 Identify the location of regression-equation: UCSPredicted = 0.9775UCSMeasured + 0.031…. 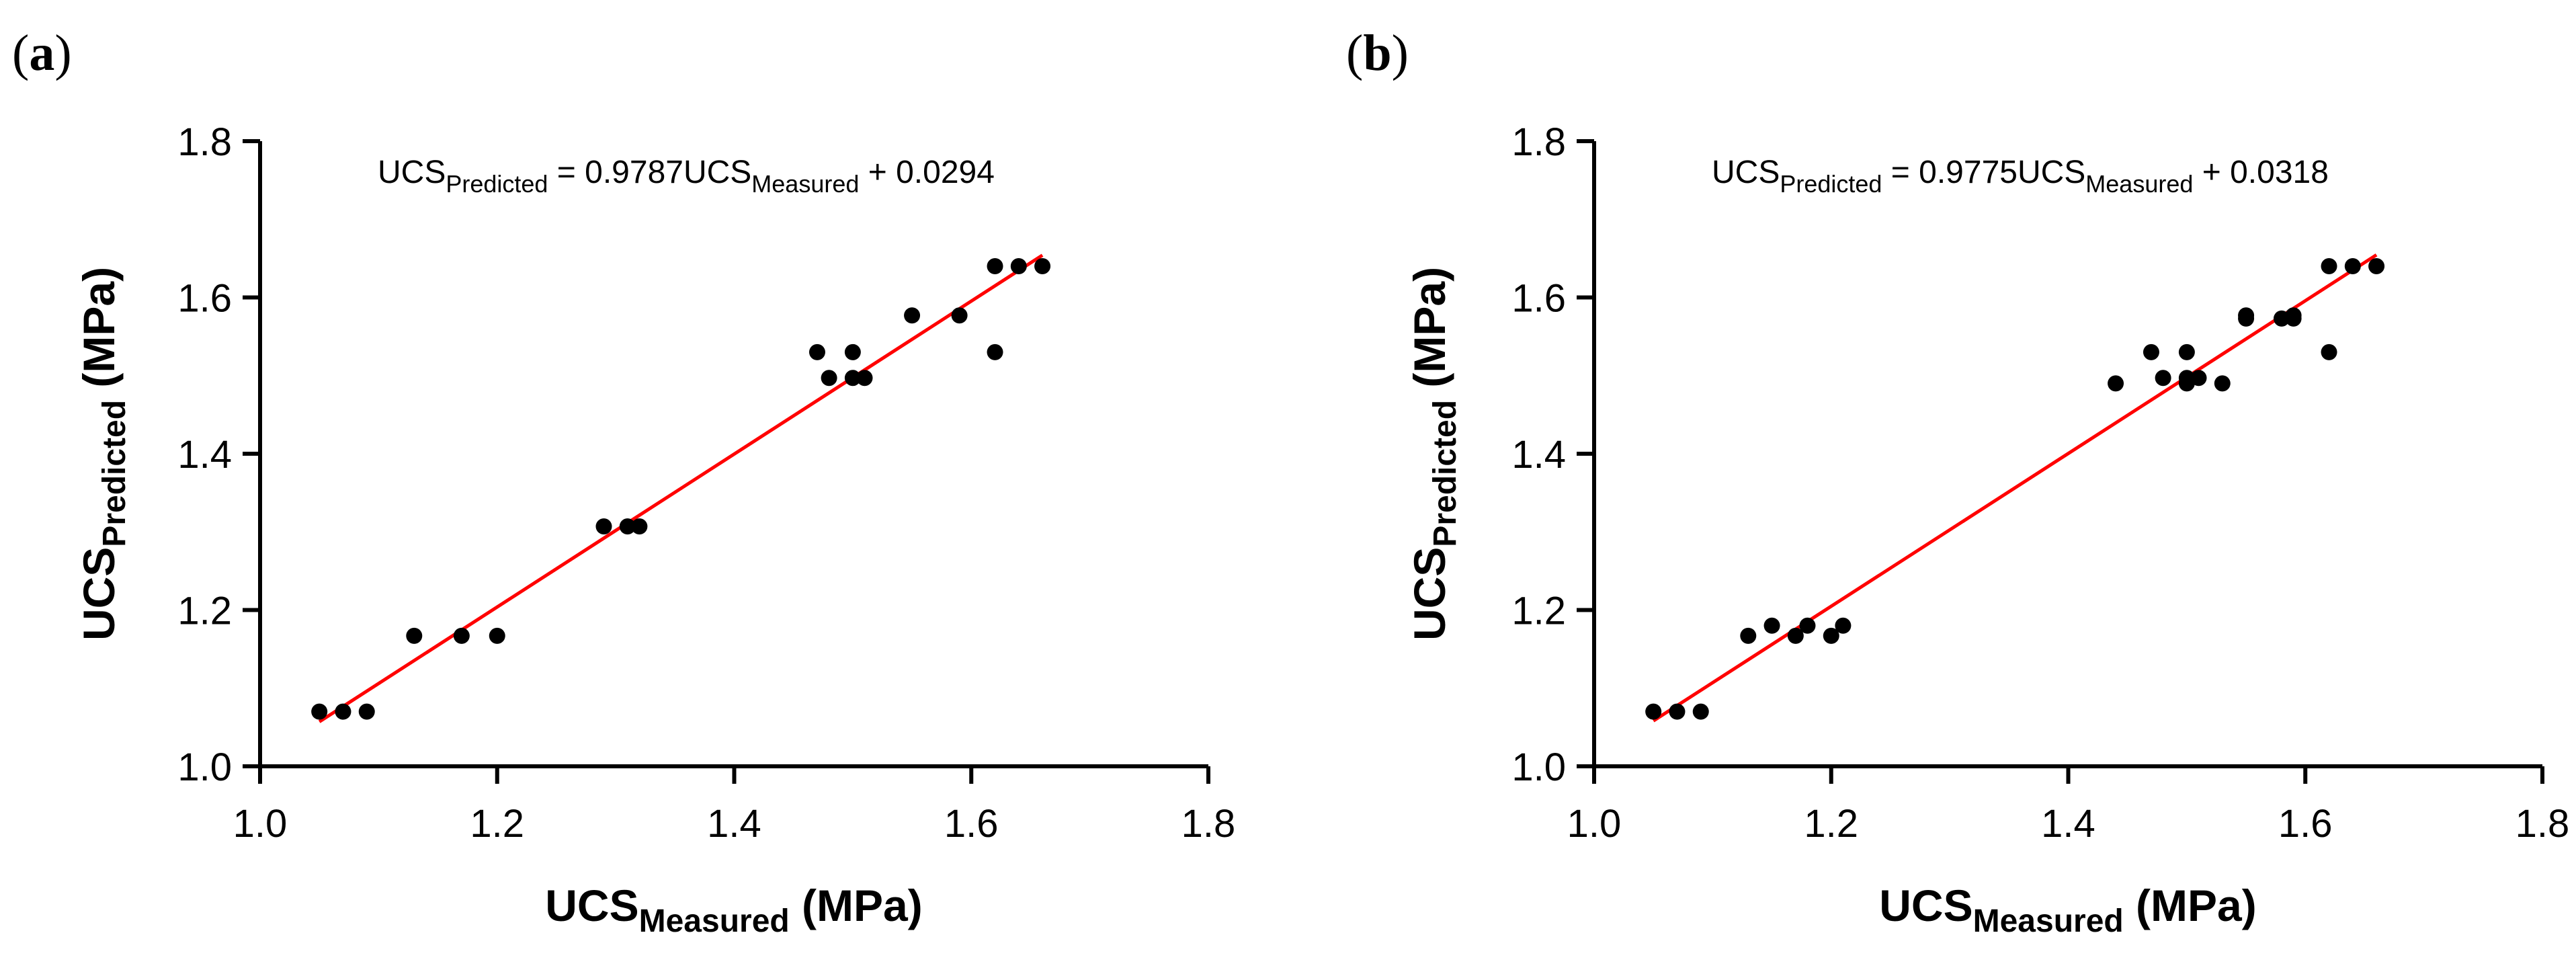
(2020, 176).